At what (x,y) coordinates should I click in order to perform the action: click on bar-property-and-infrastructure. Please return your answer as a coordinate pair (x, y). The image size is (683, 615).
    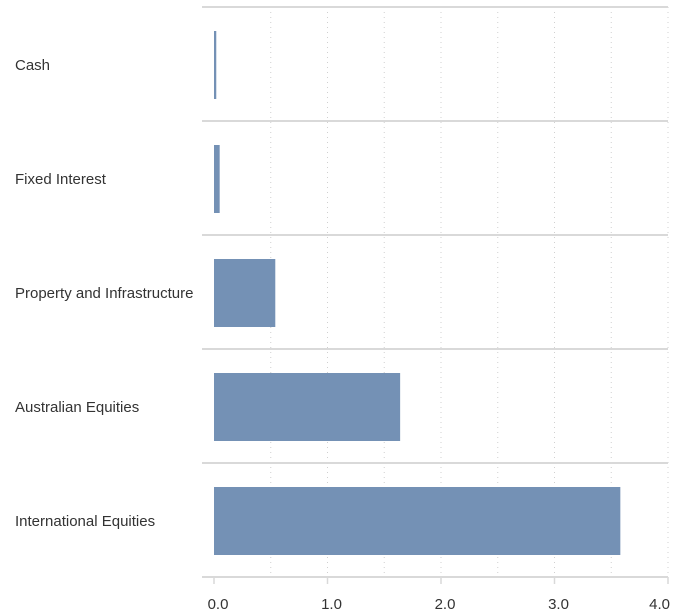
    Looking at the image, I should click on (245, 293).